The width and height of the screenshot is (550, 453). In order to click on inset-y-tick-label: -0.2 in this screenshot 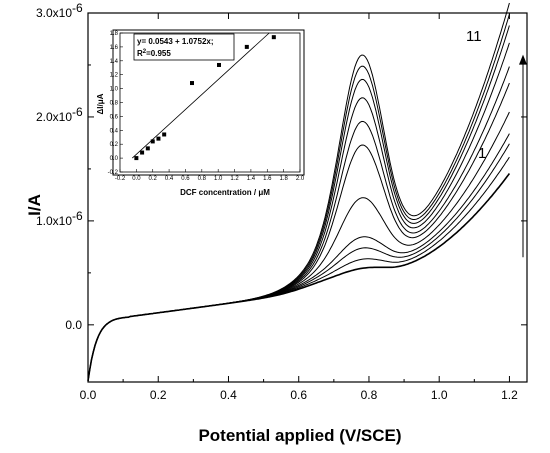, I will do `click(113, 173)`.